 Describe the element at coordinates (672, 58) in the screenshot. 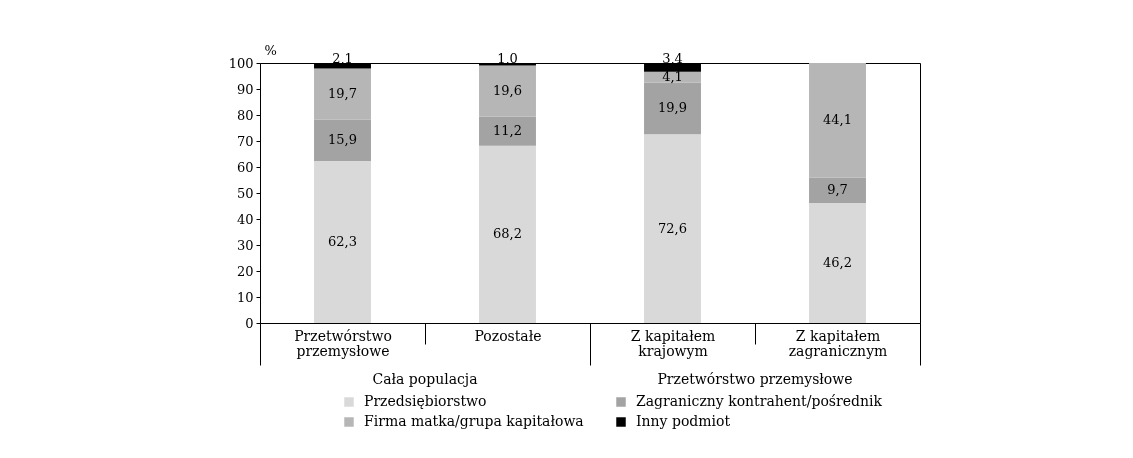

I see `data-label: 3,4` at that location.